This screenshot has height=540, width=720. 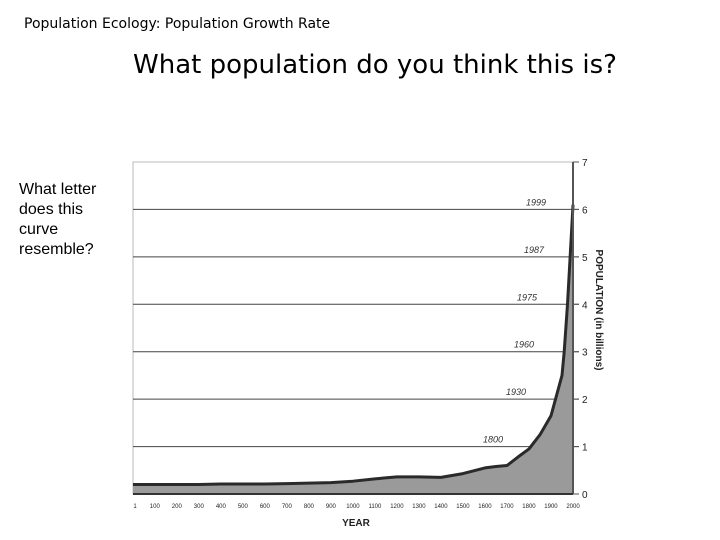 I want to click on x-tick-label: 100, so click(x=155, y=507).